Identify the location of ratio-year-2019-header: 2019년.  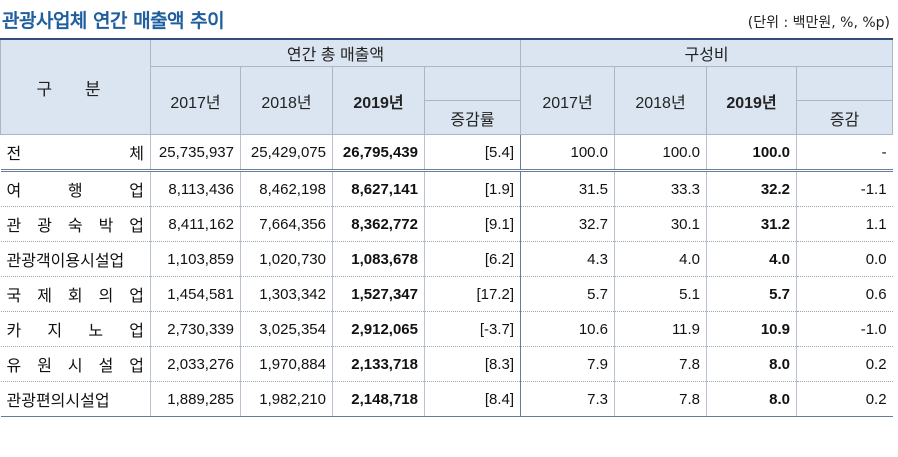
(752, 100).